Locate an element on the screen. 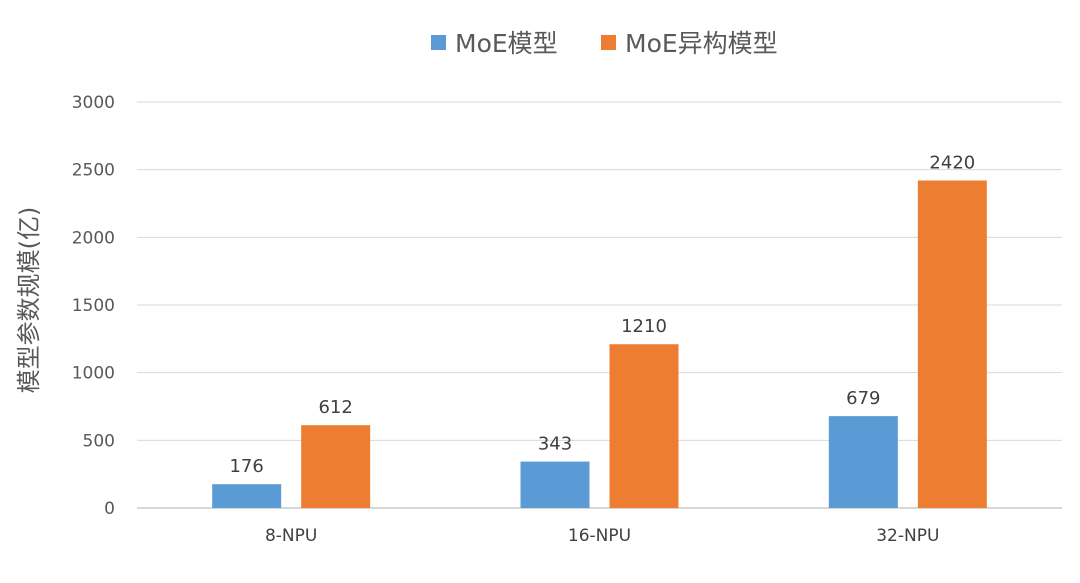 This screenshot has height=583, width=1080. bar-moe-32-npu is located at coordinates (863, 462).